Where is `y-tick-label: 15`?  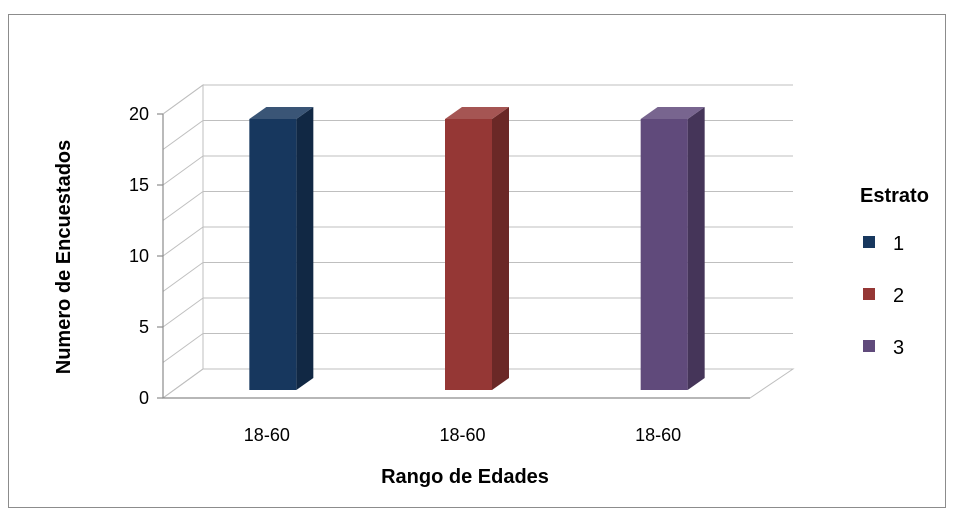 y-tick-label: 15 is located at coordinates (139, 185).